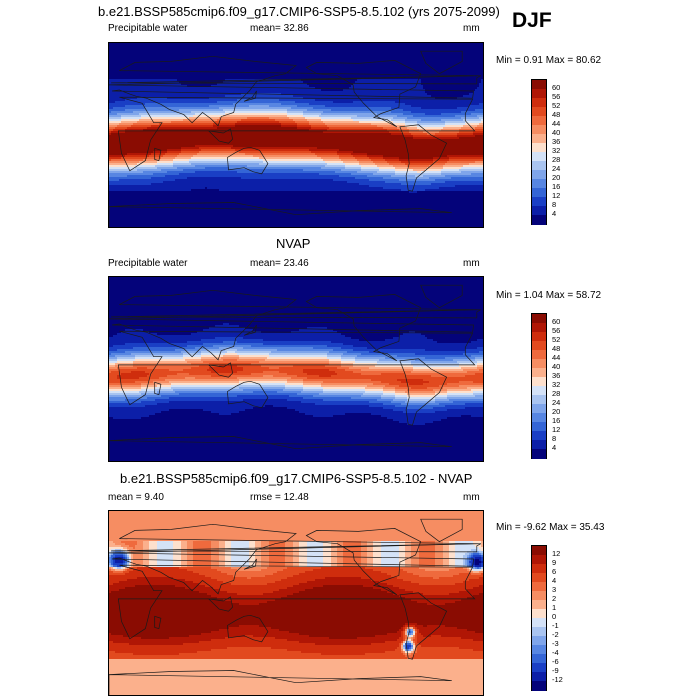 Image resolution: width=700 pixels, height=700 pixels. What do you see at coordinates (532, 20) in the screenshot?
I see `season-label: DJF` at bounding box center [532, 20].